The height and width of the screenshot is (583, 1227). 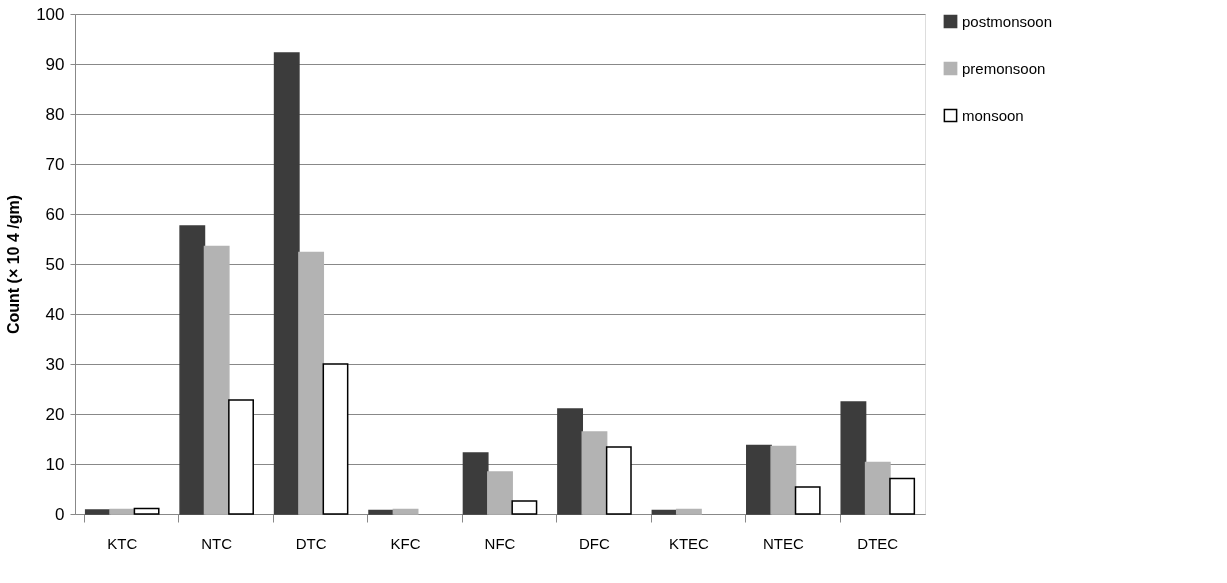 What do you see at coordinates (55, 164) in the screenshot?
I see `y-tick-label: 70` at bounding box center [55, 164].